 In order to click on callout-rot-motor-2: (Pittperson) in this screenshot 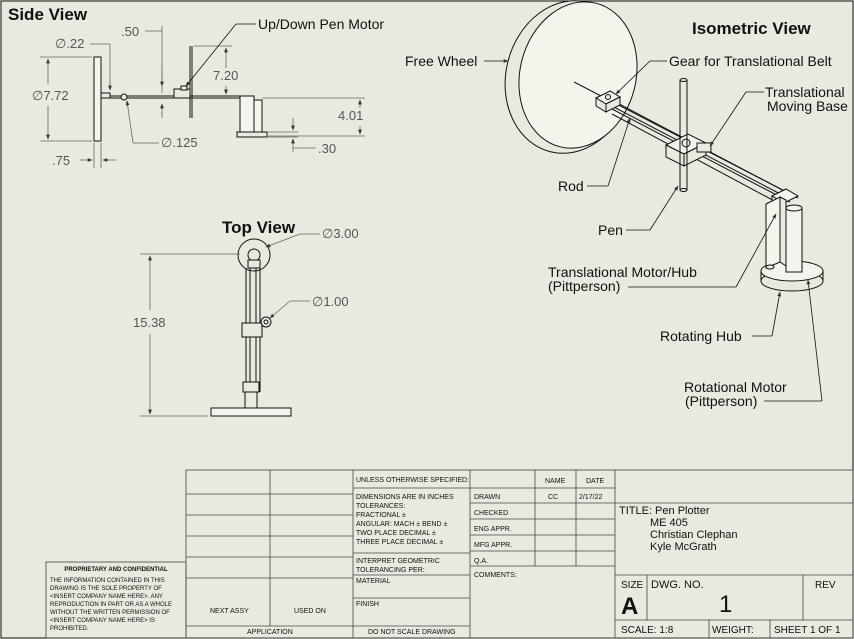, I will do `click(721, 401)`.